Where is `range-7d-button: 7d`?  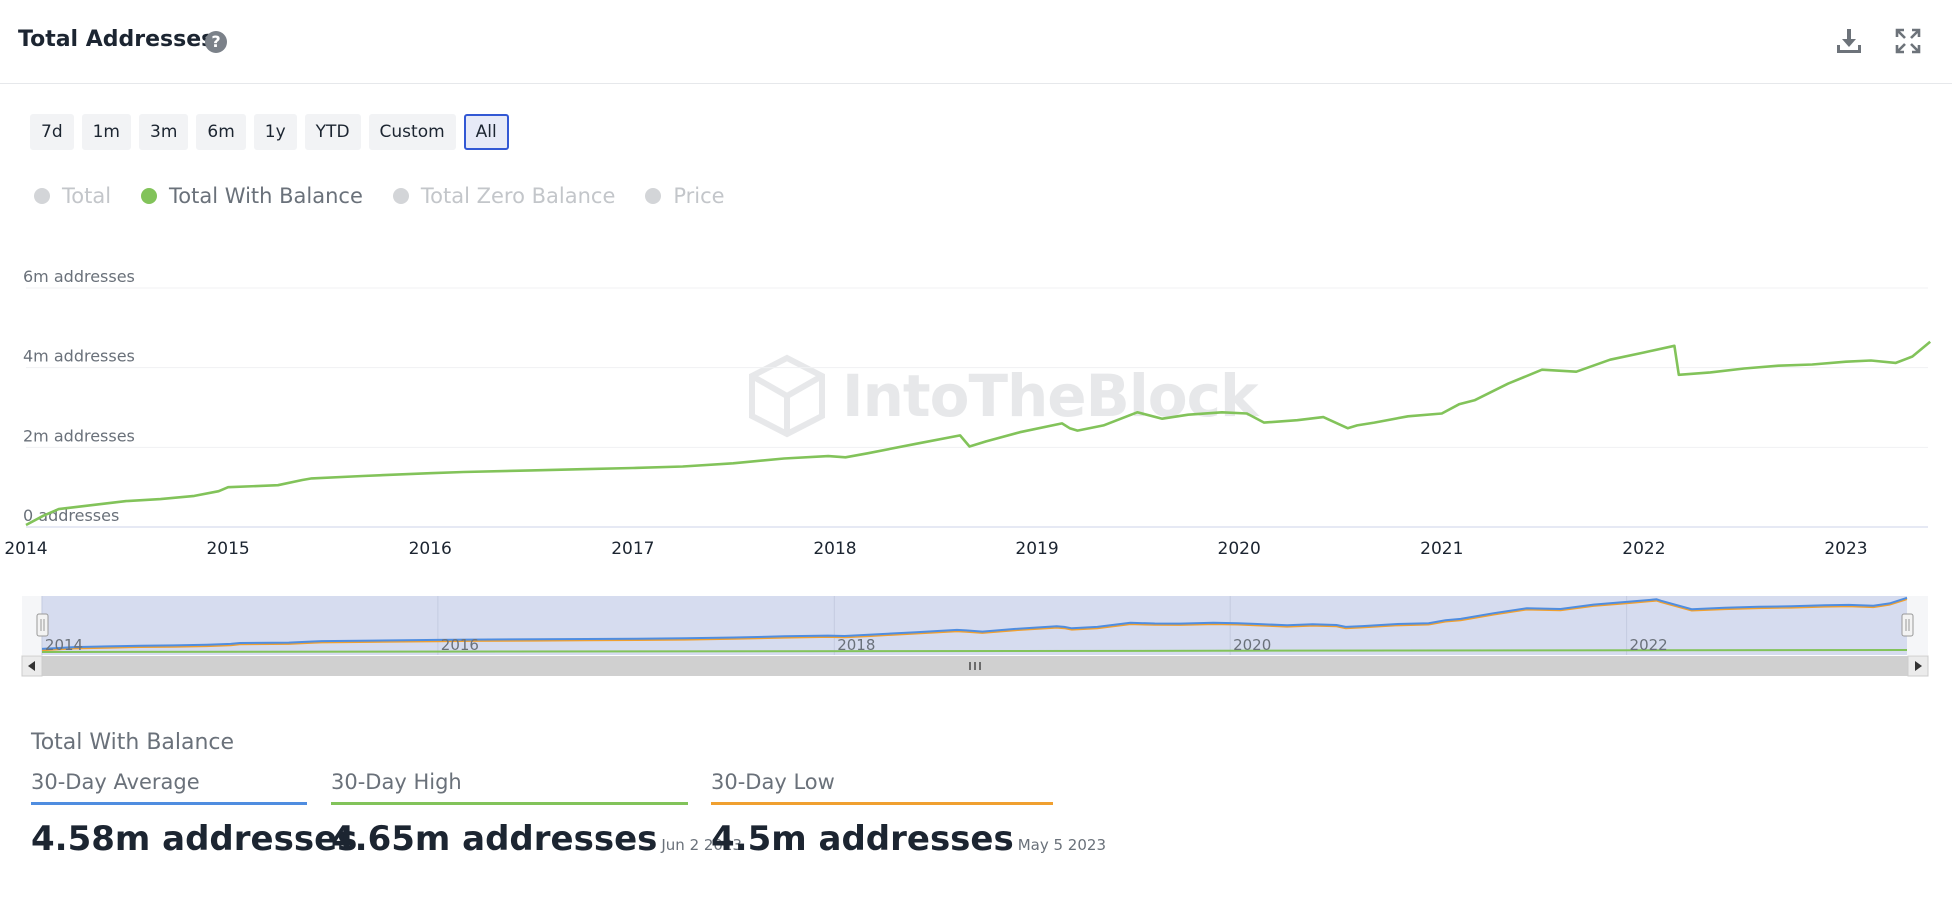 range-7d-button: 7d is located at coordinates (52, 132).